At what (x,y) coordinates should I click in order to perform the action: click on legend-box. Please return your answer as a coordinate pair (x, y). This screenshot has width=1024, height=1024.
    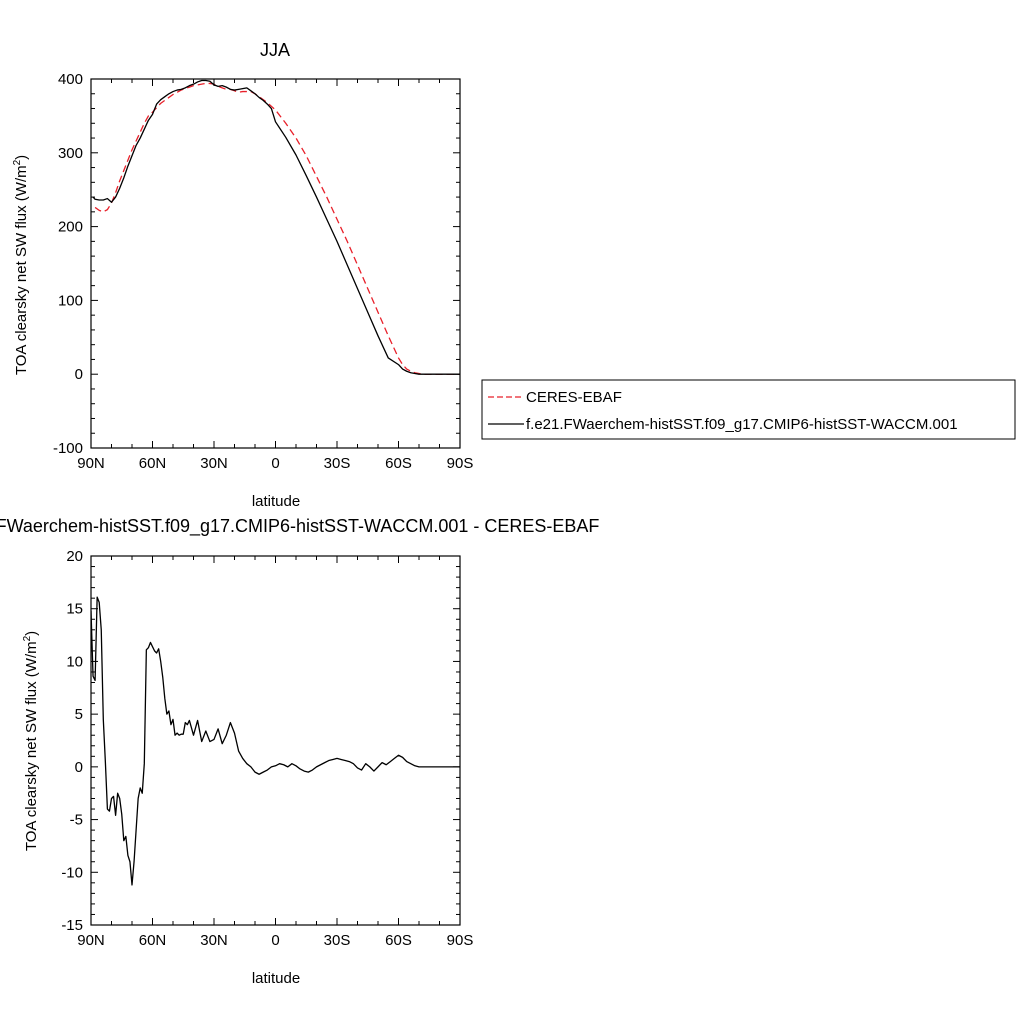
    Looking at the image, I should click on (748, 409).